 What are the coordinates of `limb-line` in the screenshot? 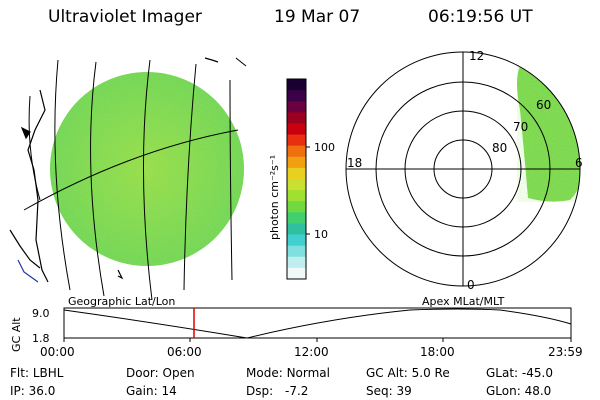 It's located at (34, 148).